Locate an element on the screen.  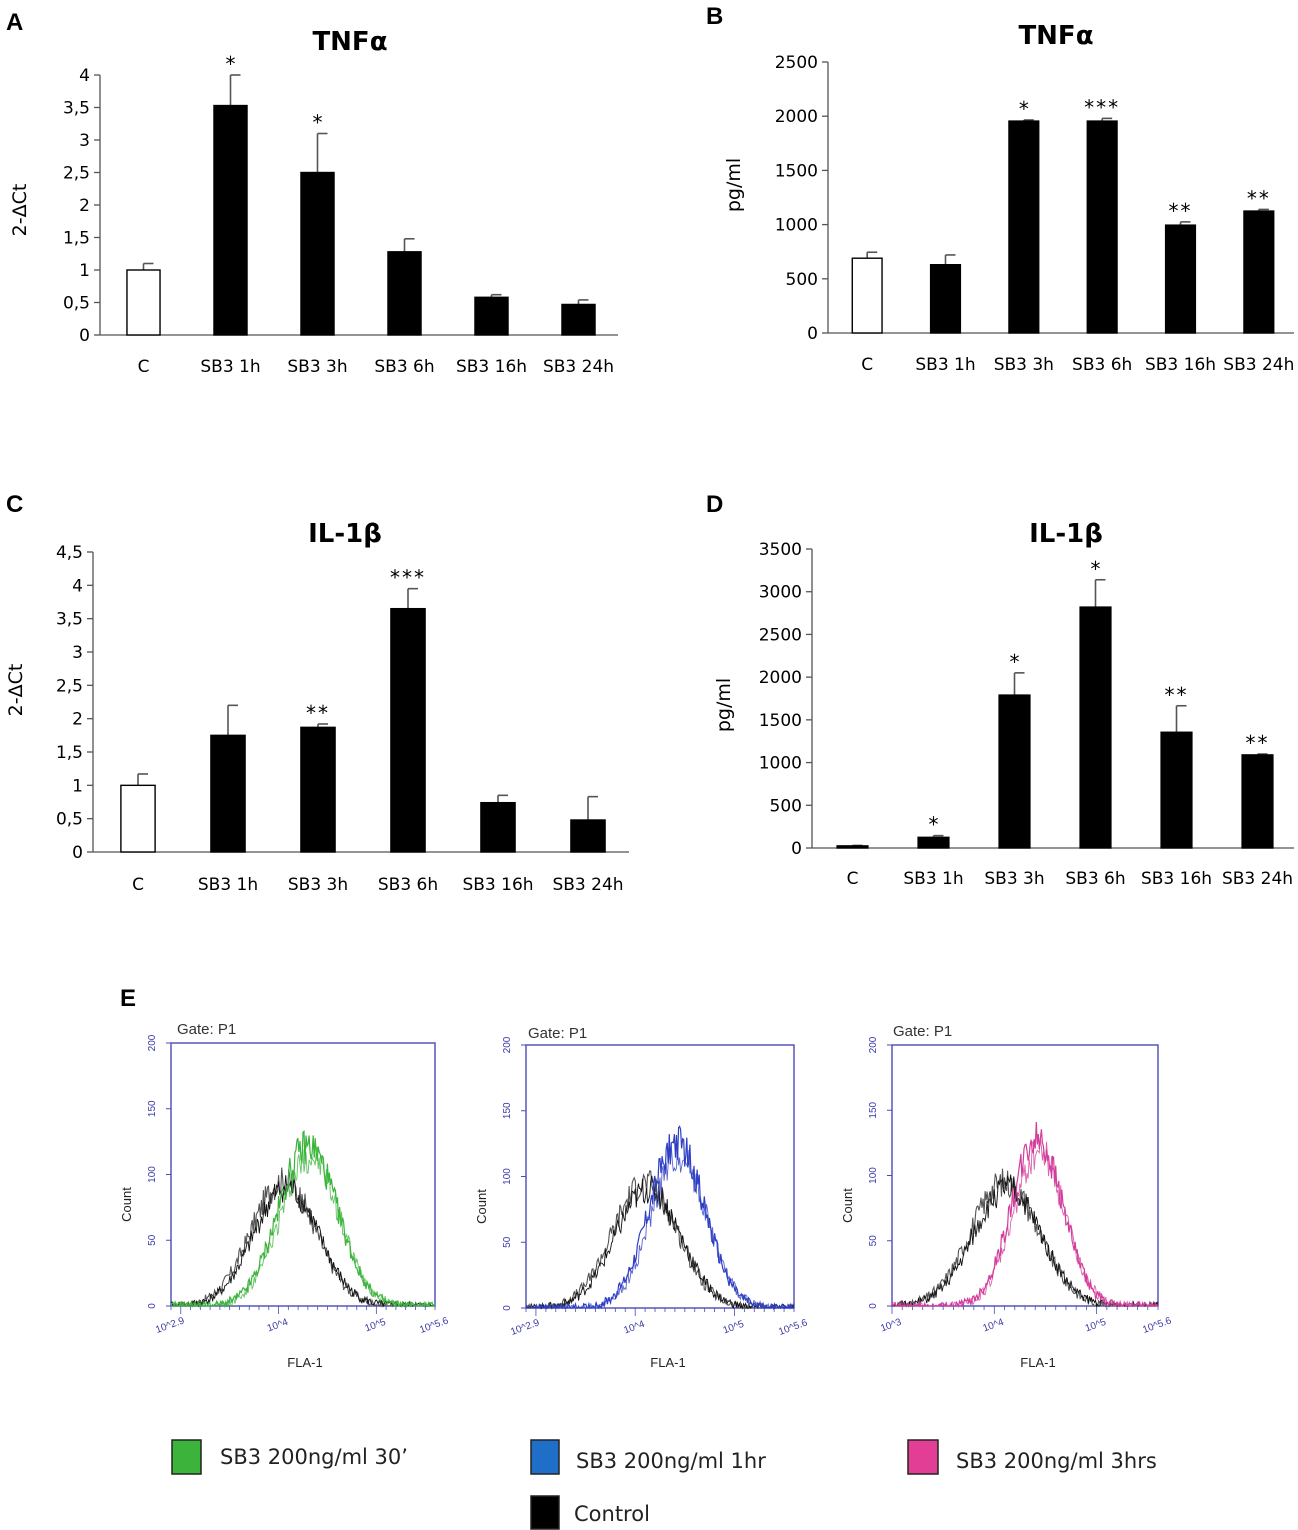
y-tick-label: 4,5 is located at coordinates (69, 553).